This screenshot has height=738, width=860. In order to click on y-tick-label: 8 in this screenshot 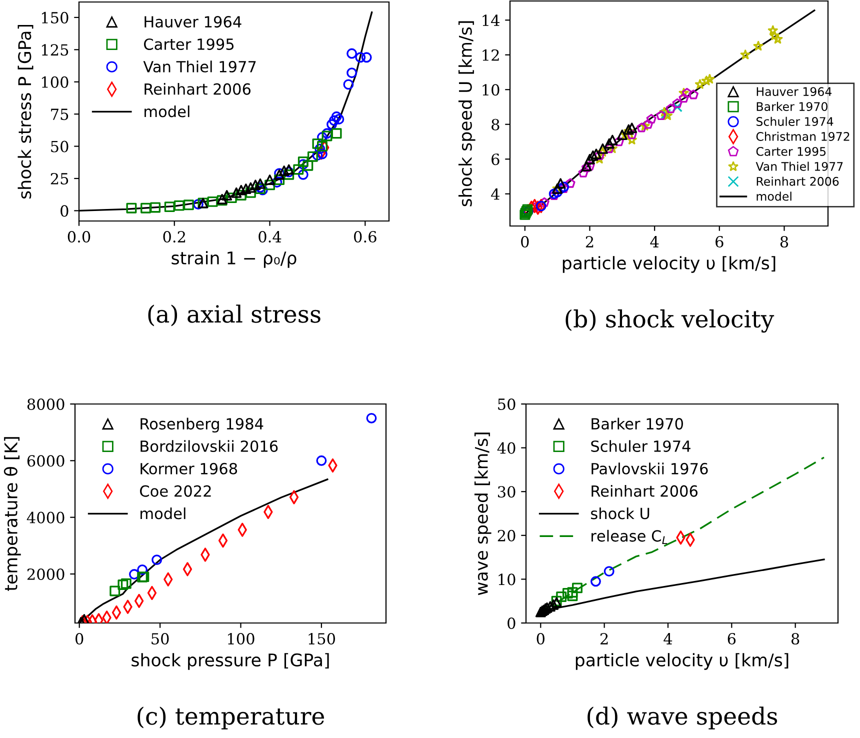, I will do `click(496, 124)`.